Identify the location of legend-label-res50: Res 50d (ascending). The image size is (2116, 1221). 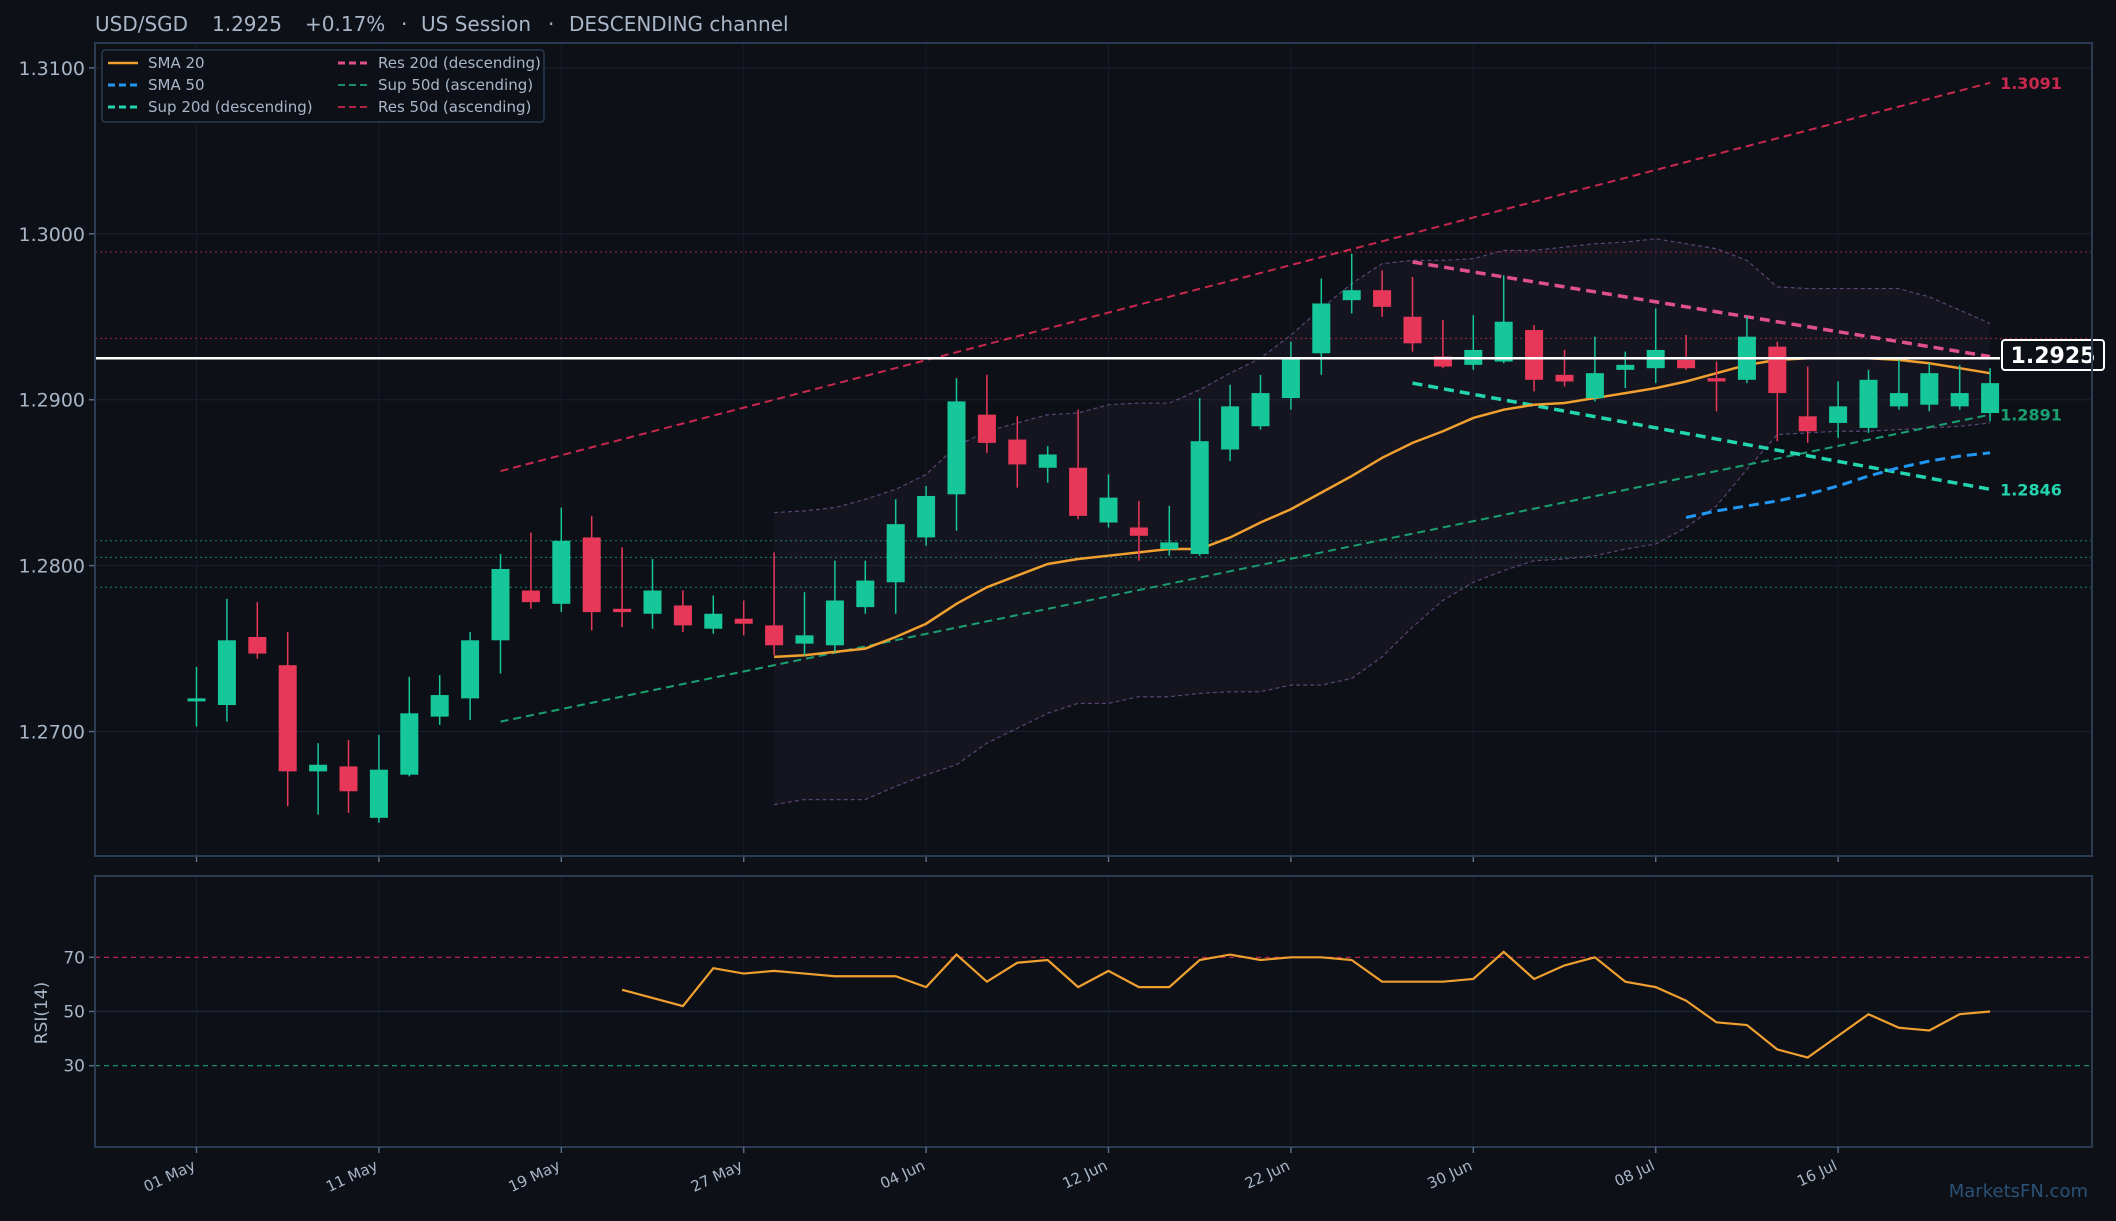
(454, 107).